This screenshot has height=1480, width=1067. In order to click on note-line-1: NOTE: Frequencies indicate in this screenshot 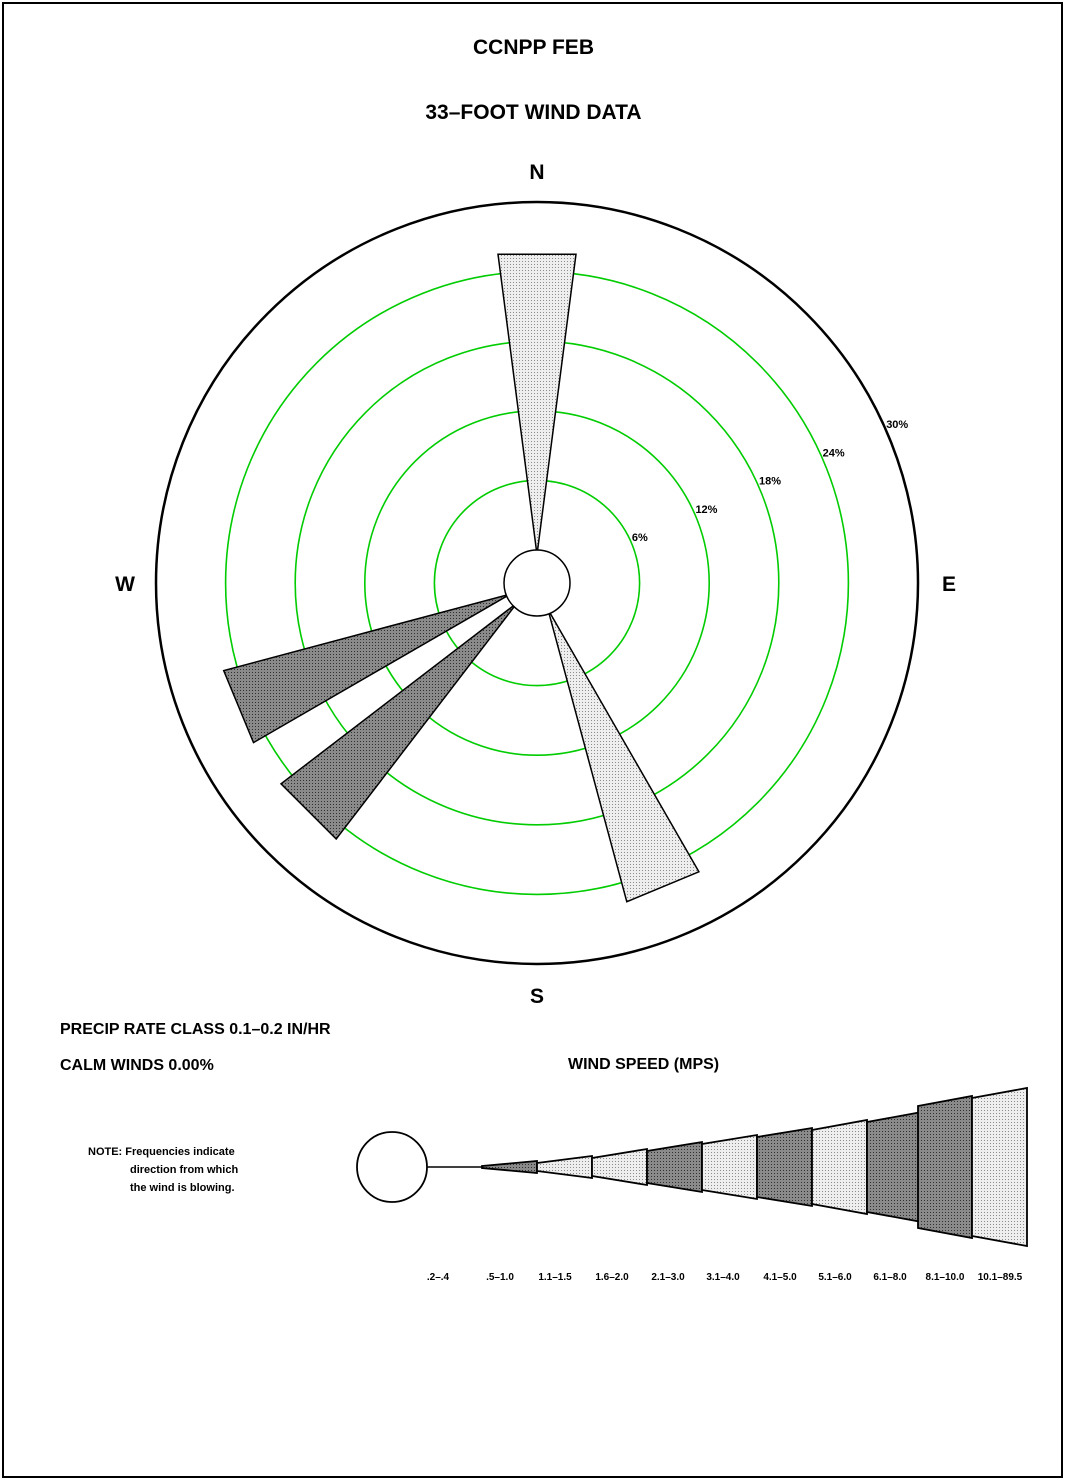, I will do `click(161, 1152)`.